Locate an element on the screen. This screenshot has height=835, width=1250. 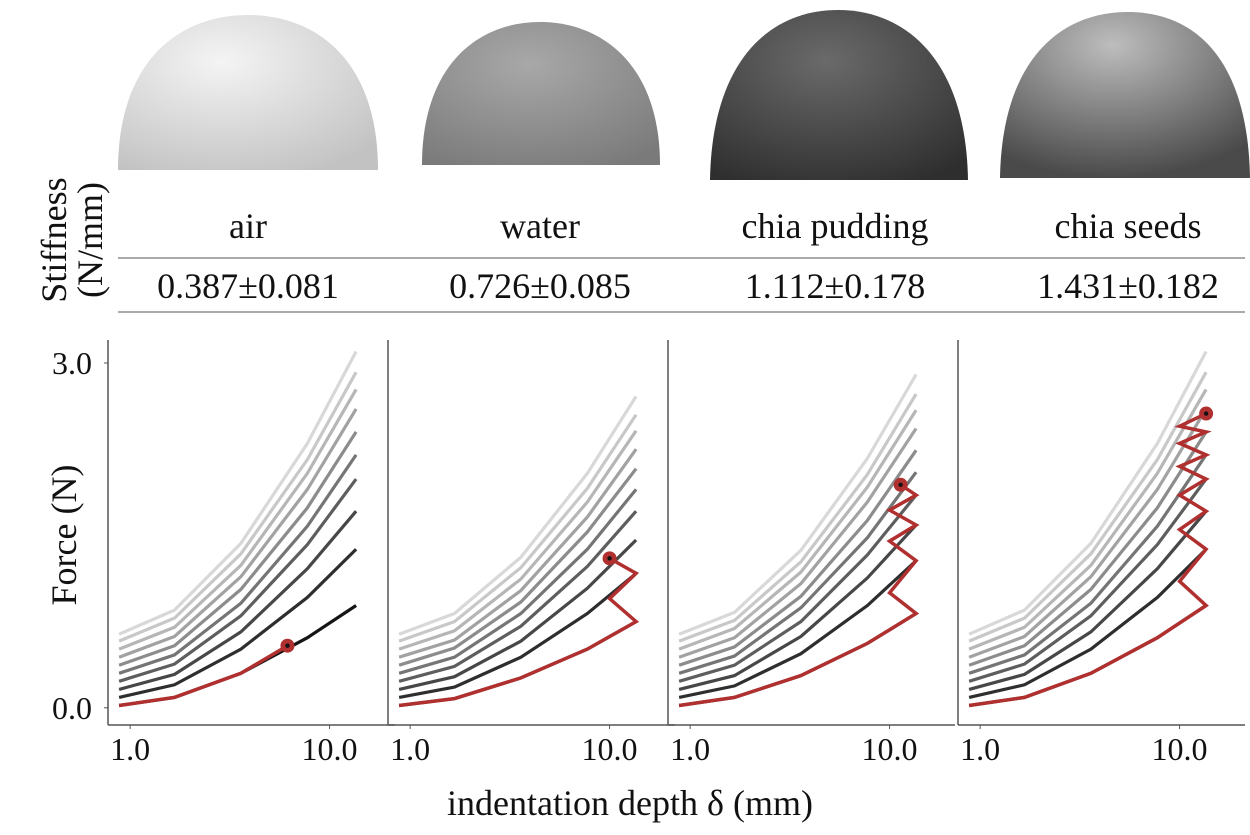
column-title: air is located at coordinates (248, 226).